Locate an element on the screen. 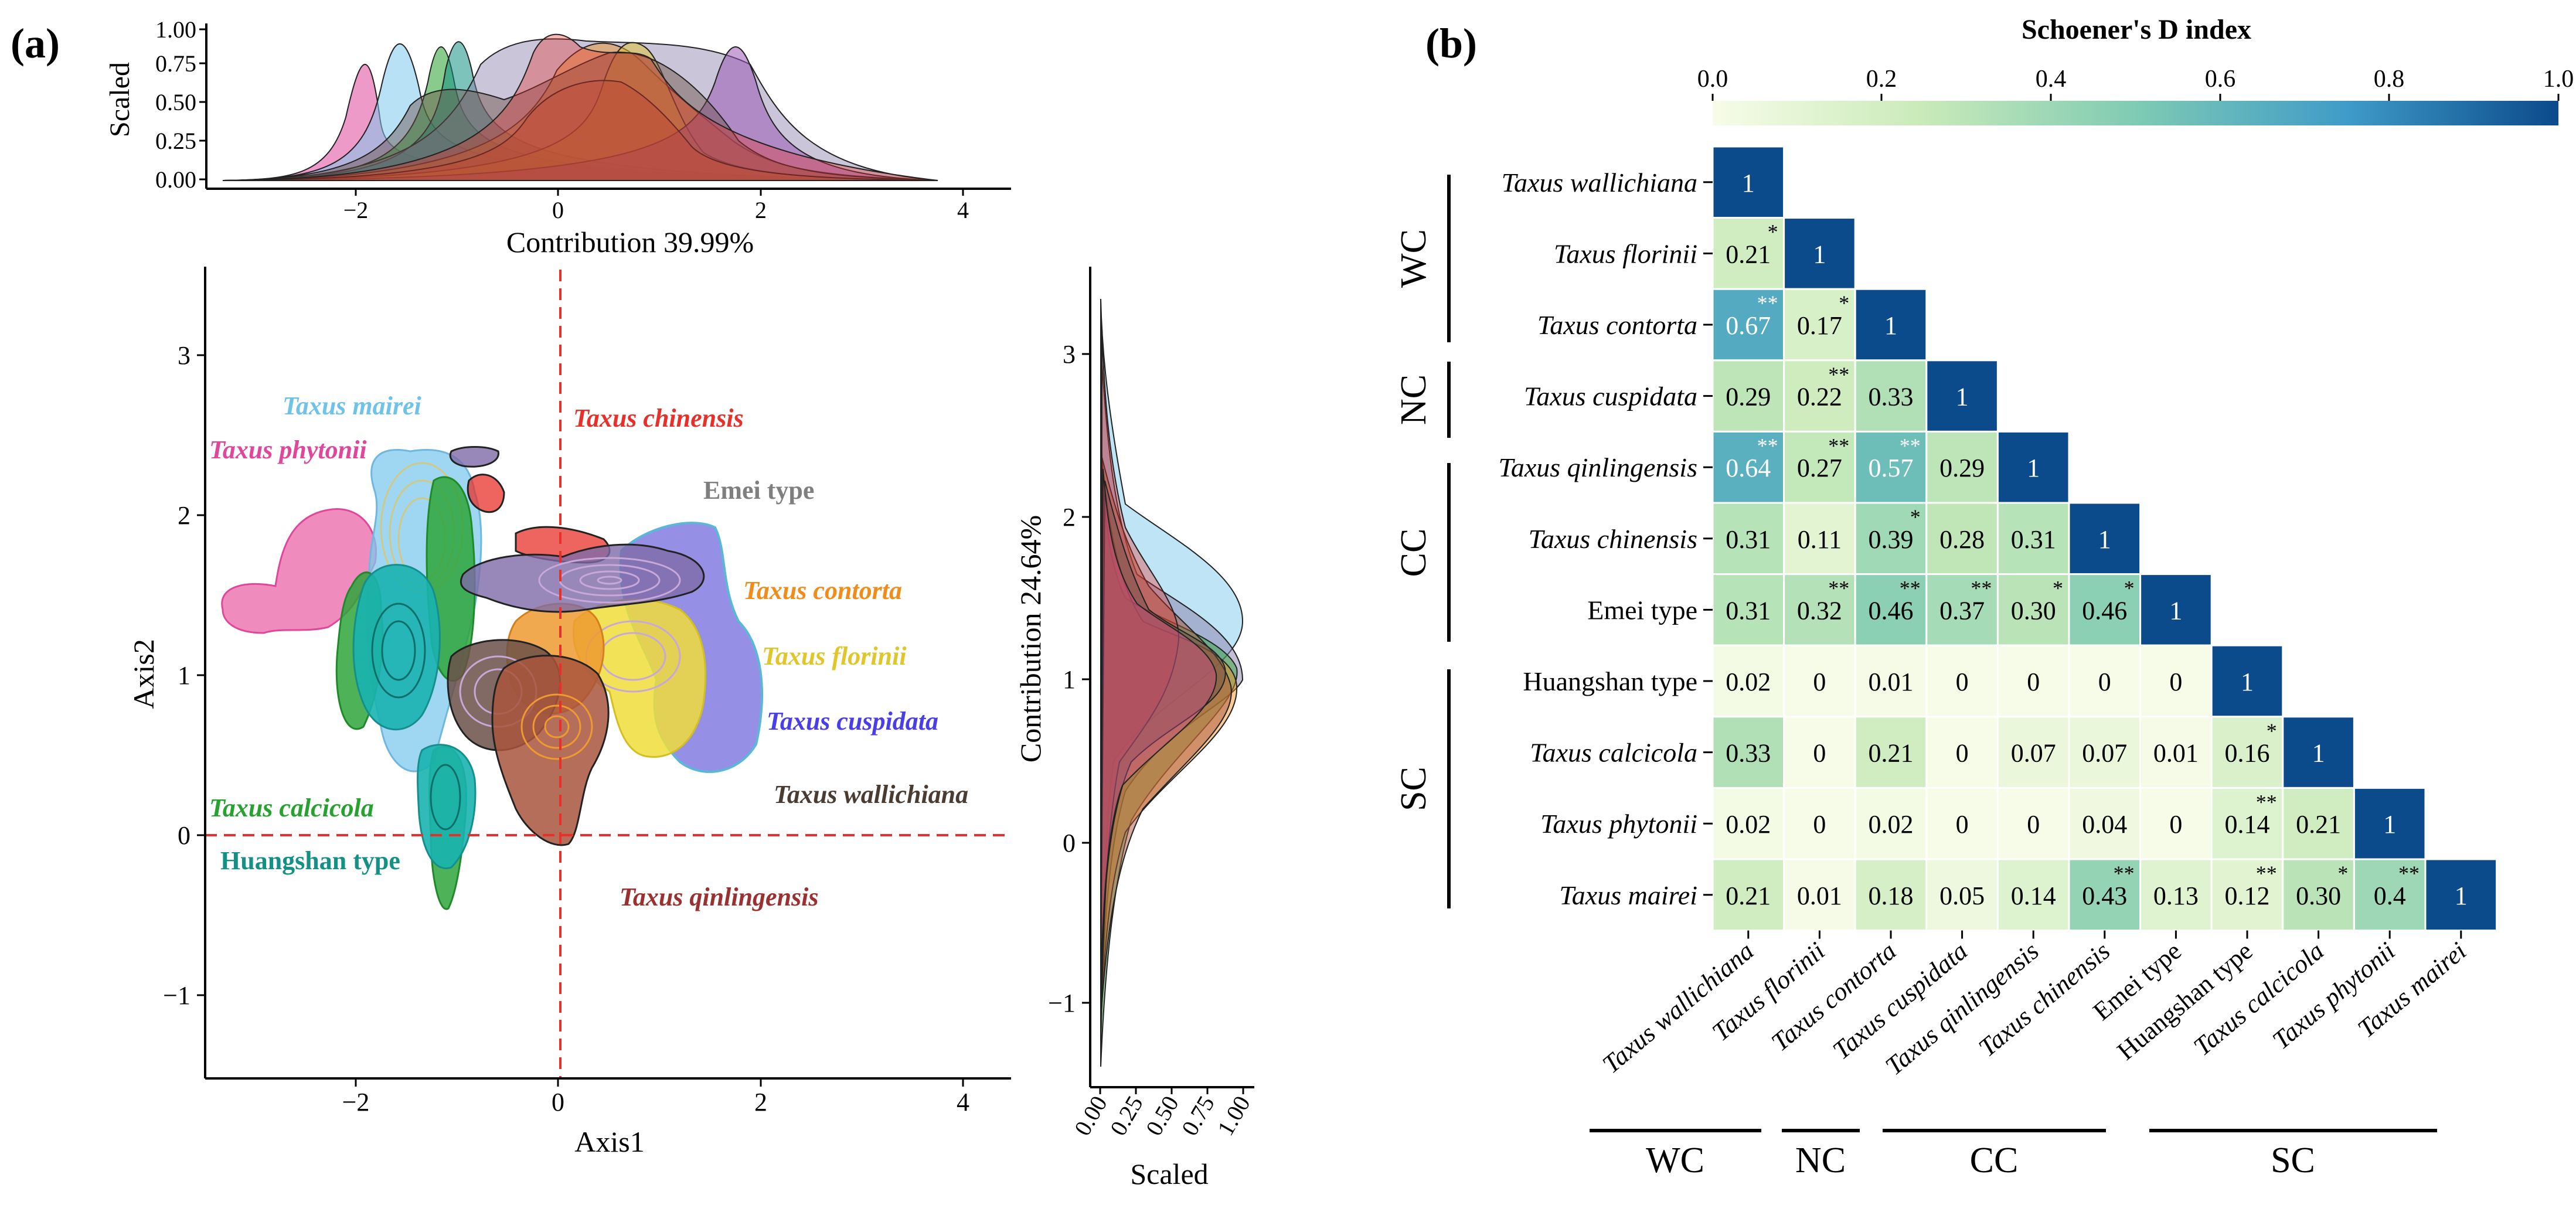  heatmap-value-r6-c4: 0.30 is located at coordinates (2033, 610).